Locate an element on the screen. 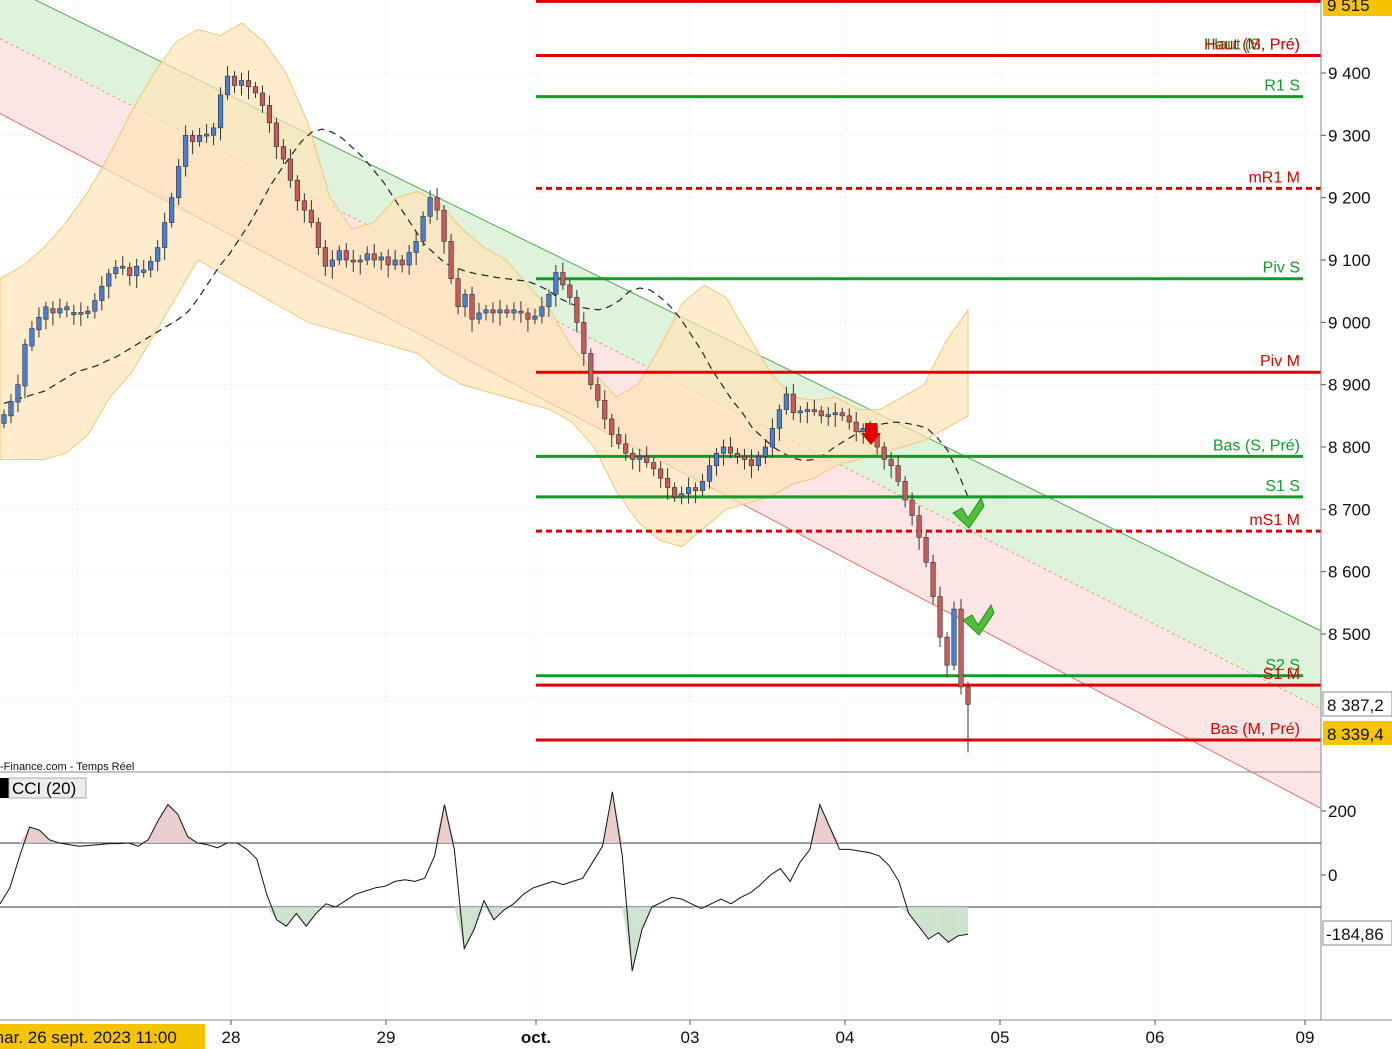  y-tick-label: 9 000 is located at coordinates (1349, 322).